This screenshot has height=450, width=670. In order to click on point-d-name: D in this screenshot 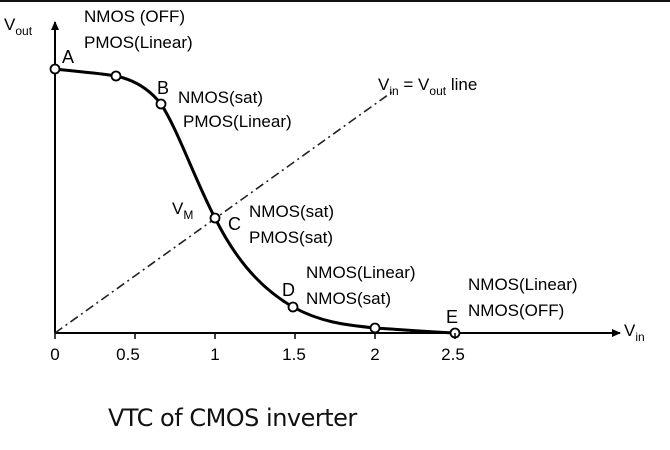, I will do `click(288, 290)`.